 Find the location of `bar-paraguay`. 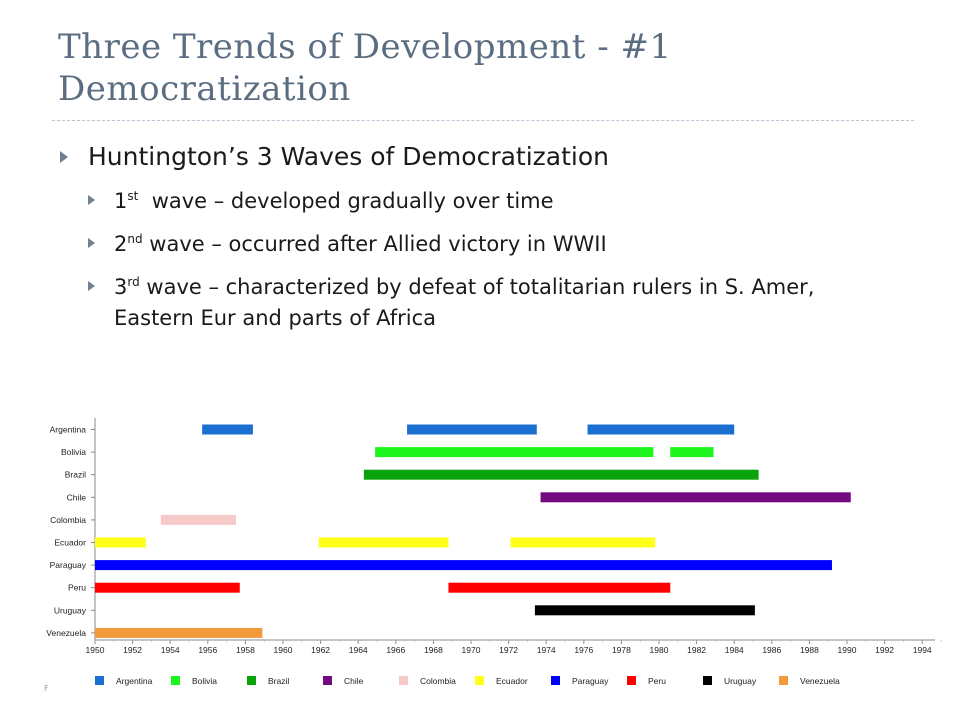

bar-paraguay is located at coordinates (463, 565).